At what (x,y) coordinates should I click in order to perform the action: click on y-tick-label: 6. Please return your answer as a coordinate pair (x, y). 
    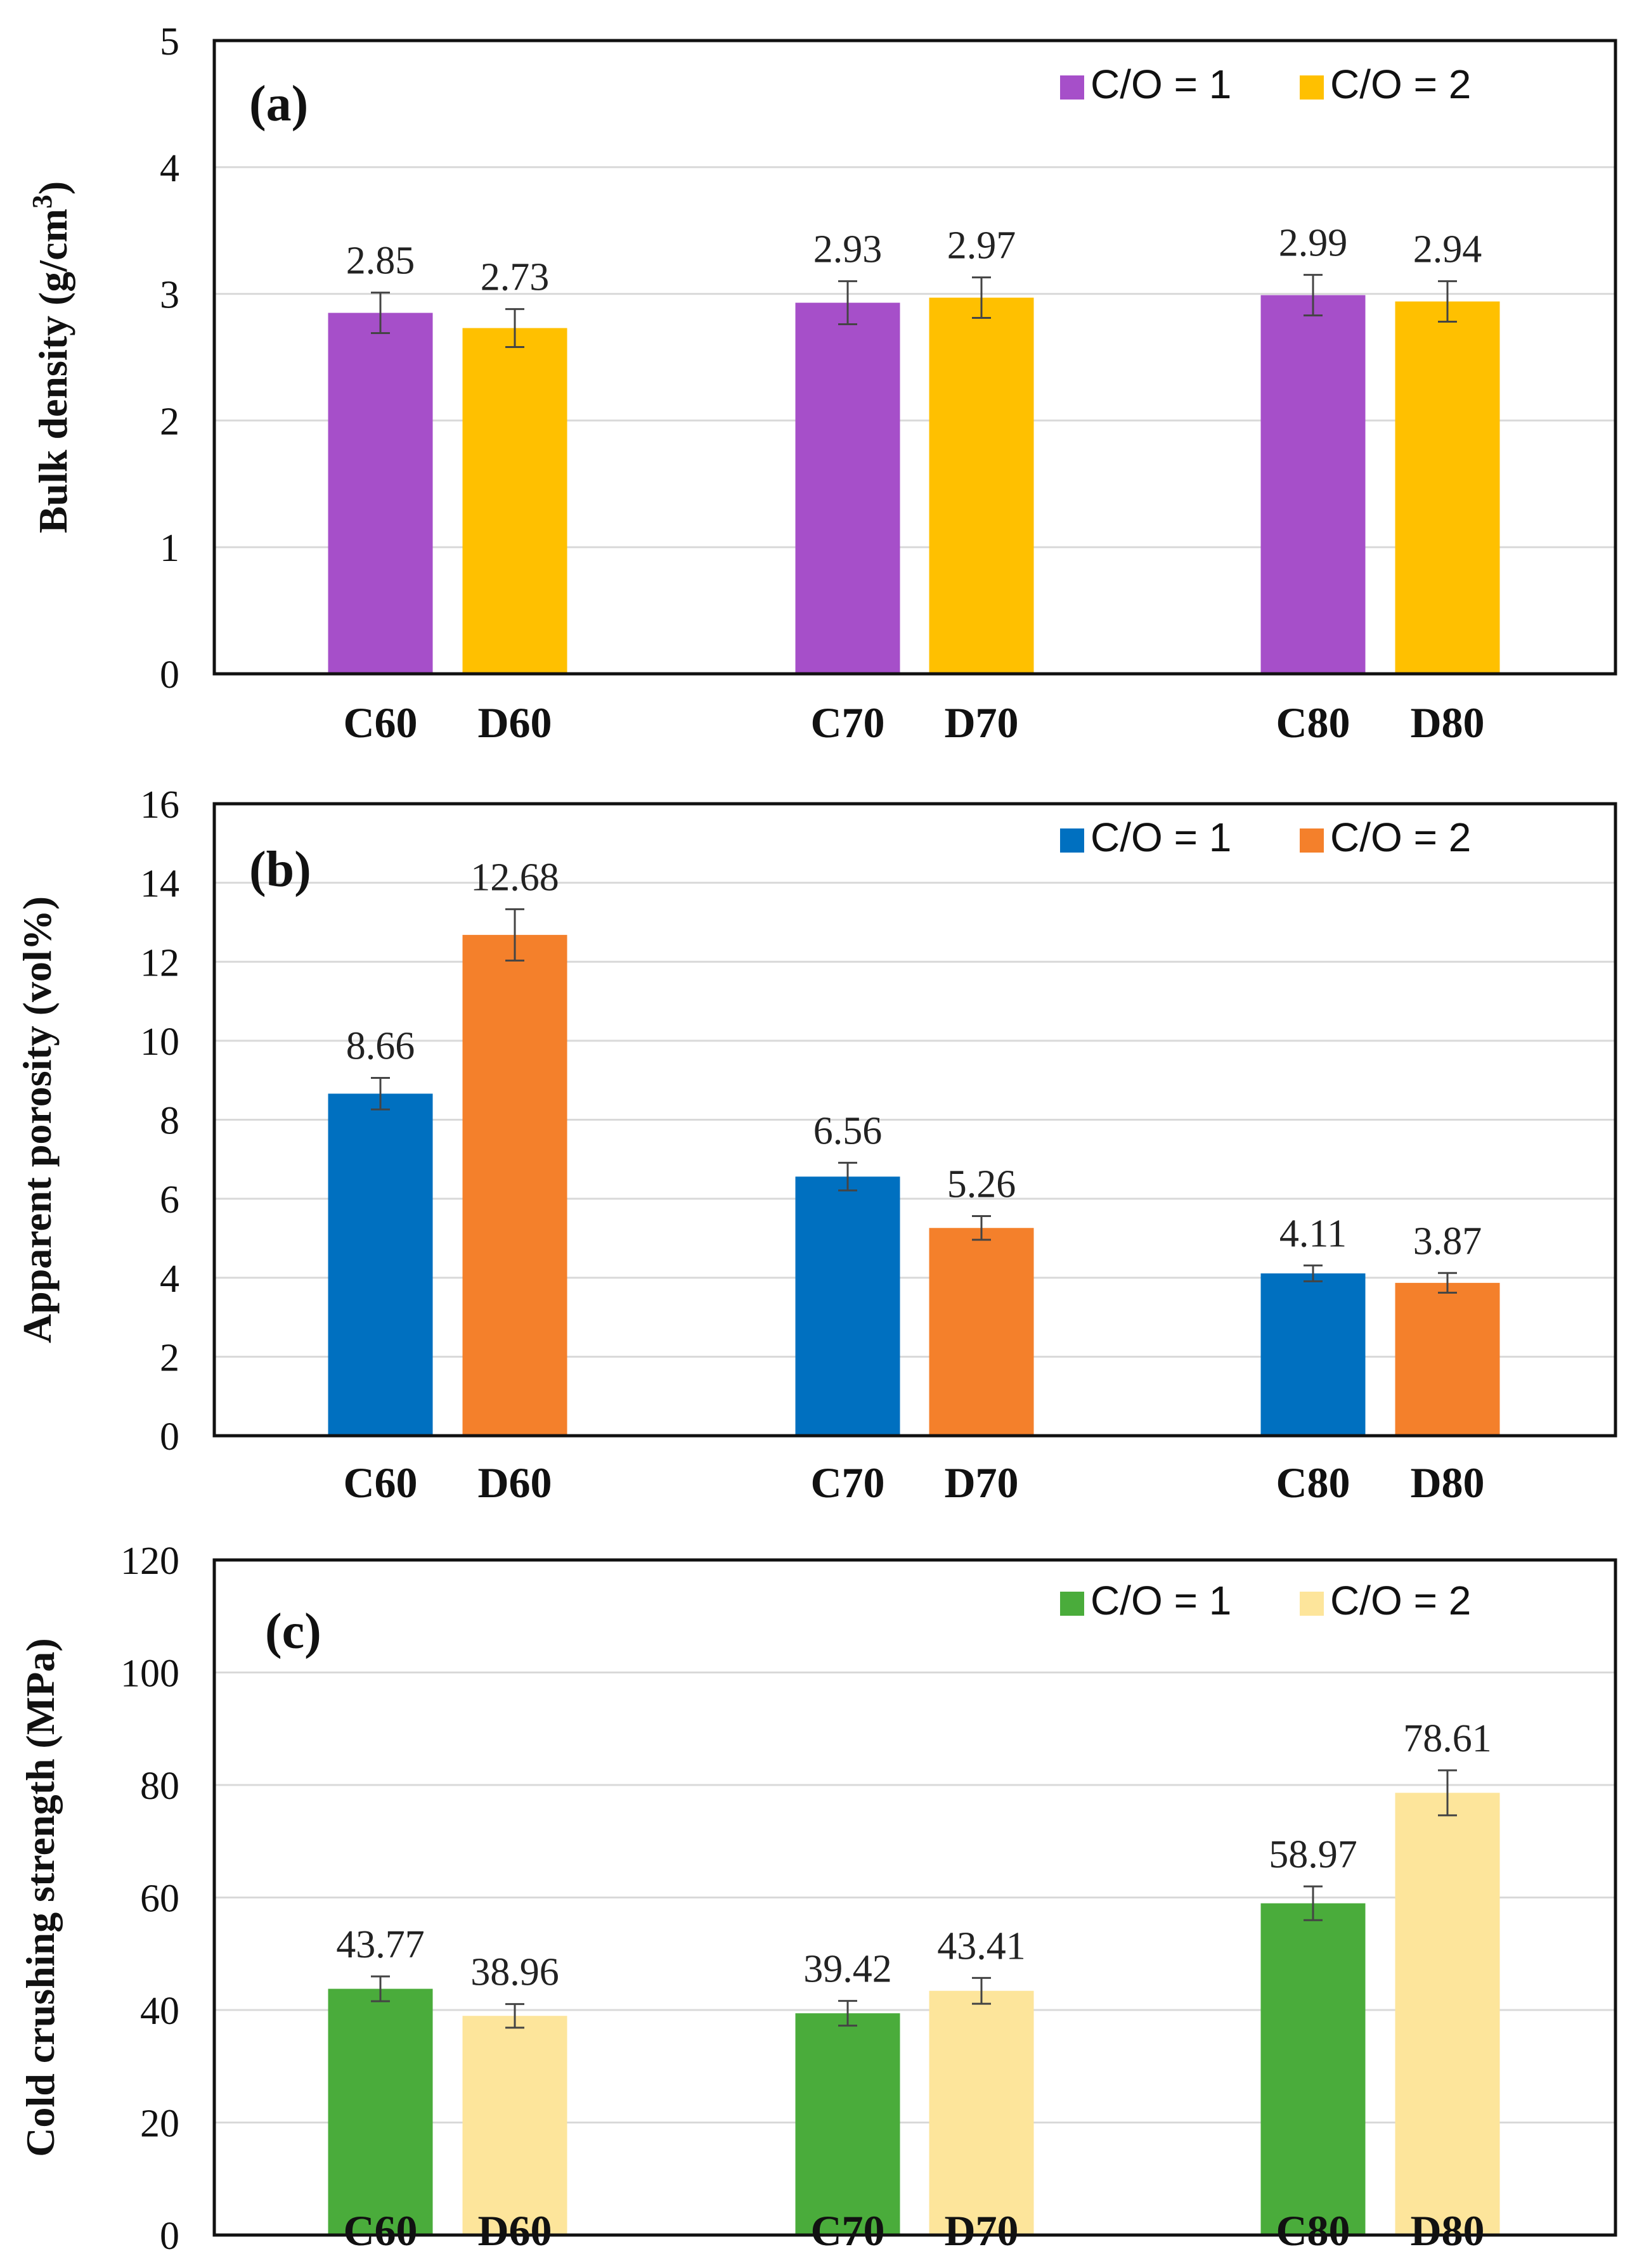
    Looking at the image, I should click on (169, 1199).